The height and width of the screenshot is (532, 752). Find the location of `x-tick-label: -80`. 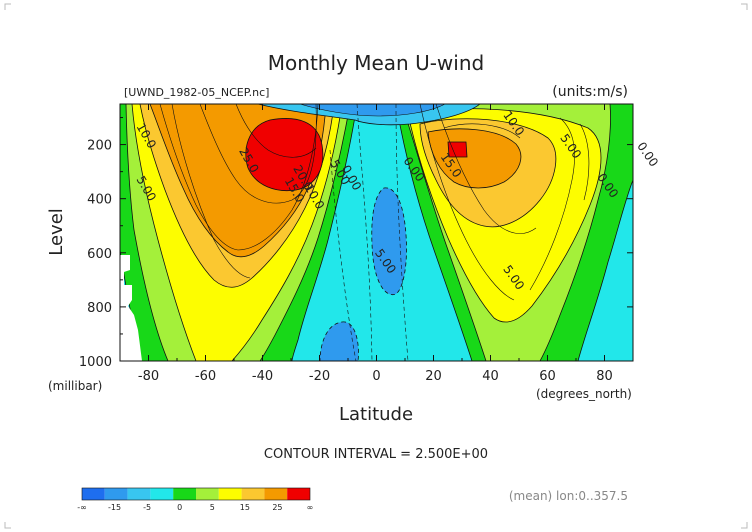

x-tick-label: -80 is located at coordinates (148, 376).